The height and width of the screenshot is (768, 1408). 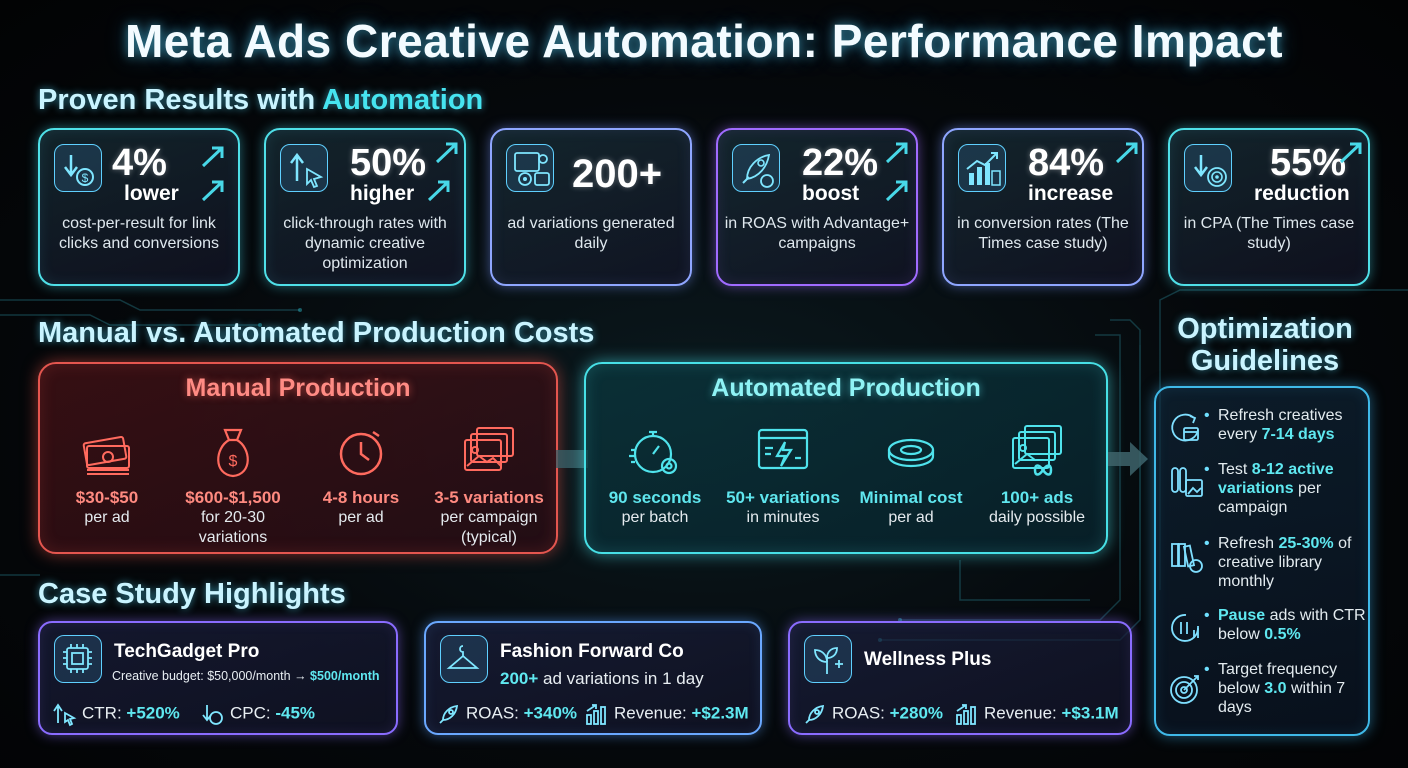 I want to click on guideline-highlight: 8-12 active variations, so click(x=1276, y=479).